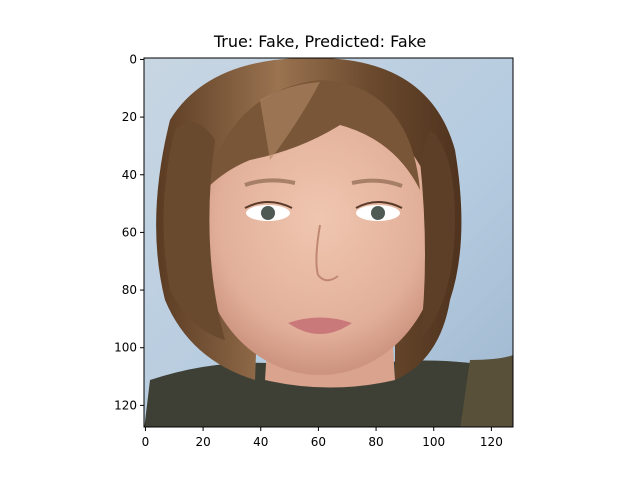 The image size is (640, 480). What do you see at coordinates (491, 442) in the screenshot?
I see `x-tick-label: 120` at bounding box center [491, 442].